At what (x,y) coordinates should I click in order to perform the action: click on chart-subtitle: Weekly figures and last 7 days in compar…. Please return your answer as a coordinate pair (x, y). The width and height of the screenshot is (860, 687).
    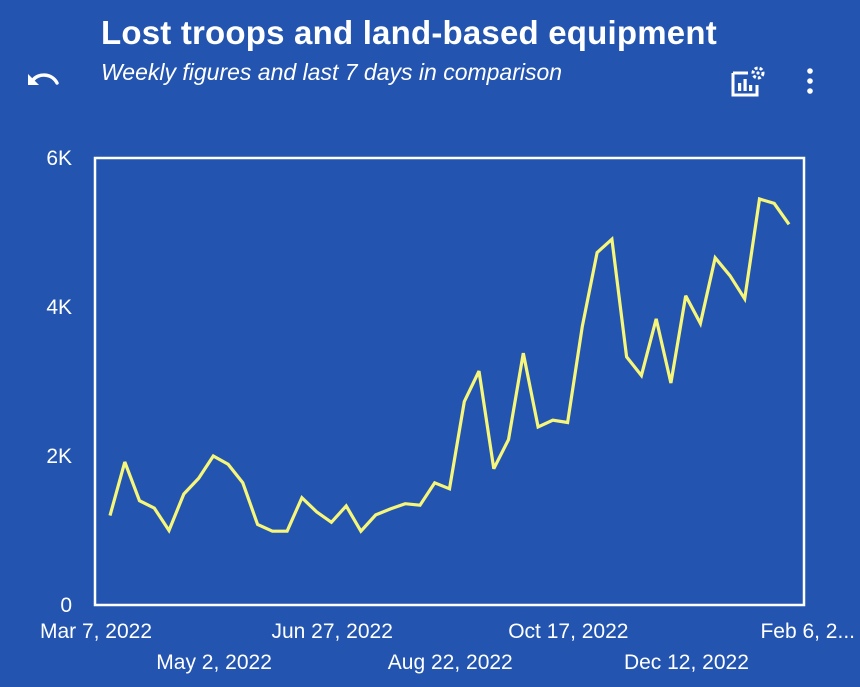
    Looking at the image, I should click on (332, 72).